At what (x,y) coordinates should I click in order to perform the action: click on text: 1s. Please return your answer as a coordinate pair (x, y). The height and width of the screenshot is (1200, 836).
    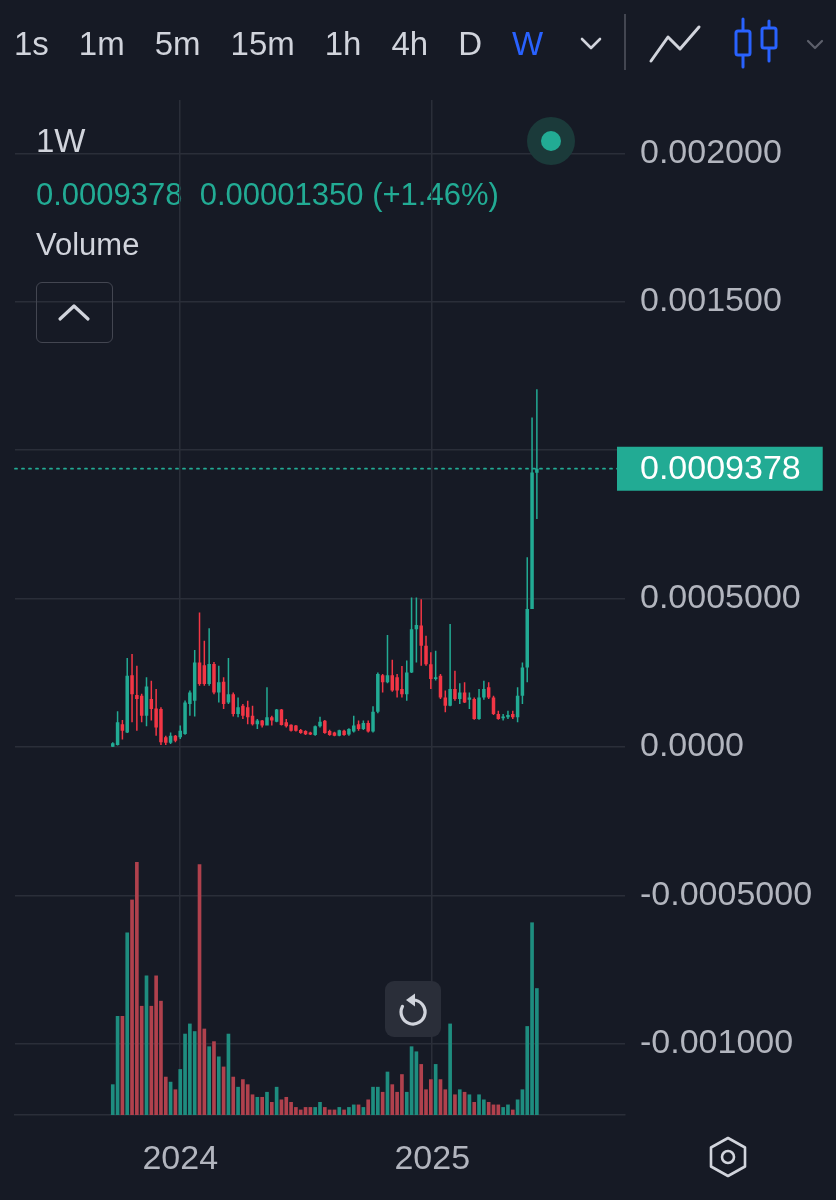
    Looking at the image, I should click on (31, 43).